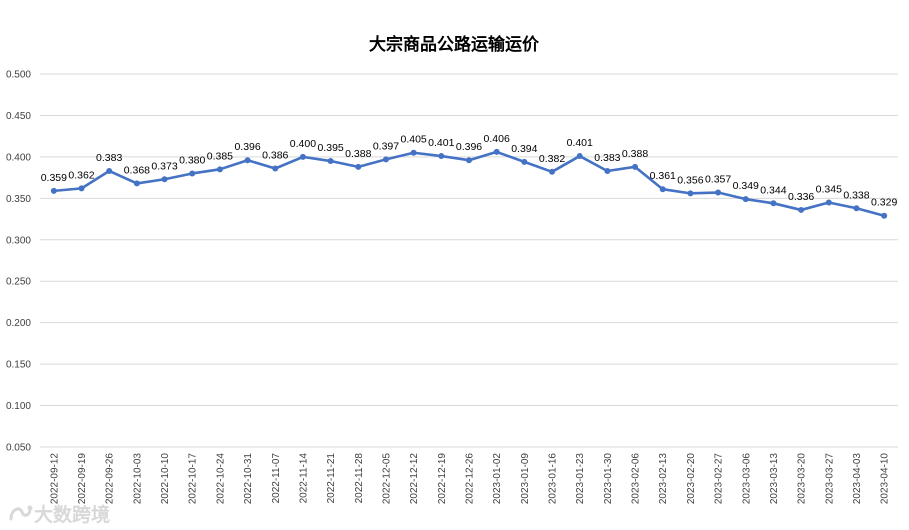 Image resolution: width=909 pixels, height=530 pixels. I want to click on x-tick-label: 2023-04-10, so click(885, 479).